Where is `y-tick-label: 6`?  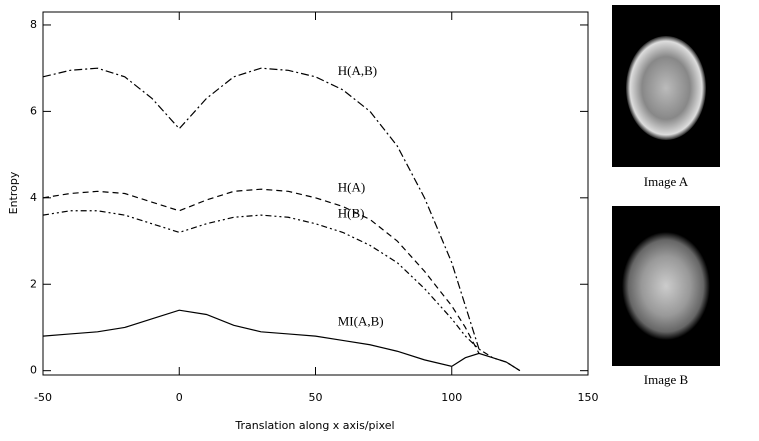
y-tick-label: 6 is located at coordinates (33, 110).